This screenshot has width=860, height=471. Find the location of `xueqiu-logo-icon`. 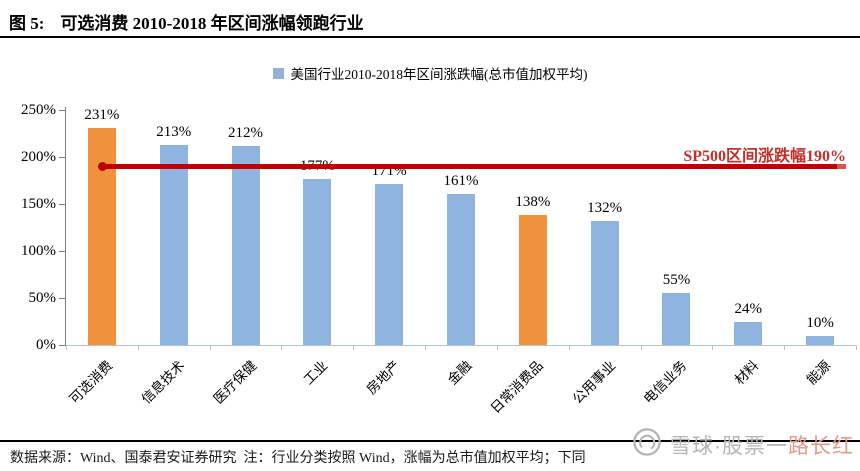

xueqiu-logo-icon is located at coordinates (647, 444).